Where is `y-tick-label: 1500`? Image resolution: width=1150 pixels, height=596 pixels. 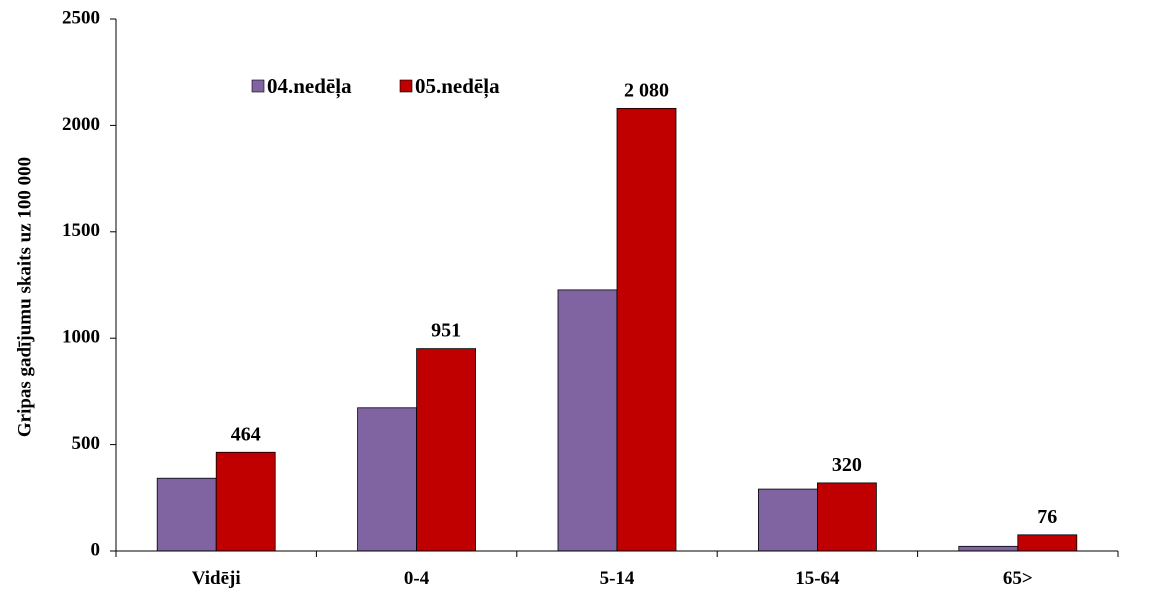
y-tick-label: 1500 is located at coordinates (81, 230).